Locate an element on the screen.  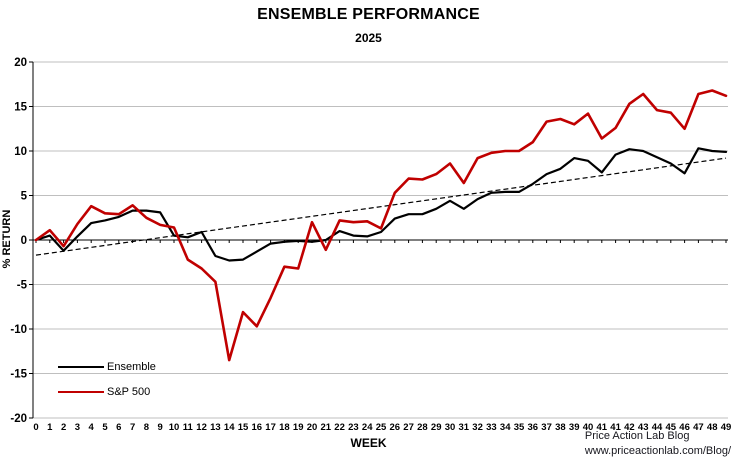
chart-title: ENSEMBLE PERFORMANCE is located at coordinates (368, 14).